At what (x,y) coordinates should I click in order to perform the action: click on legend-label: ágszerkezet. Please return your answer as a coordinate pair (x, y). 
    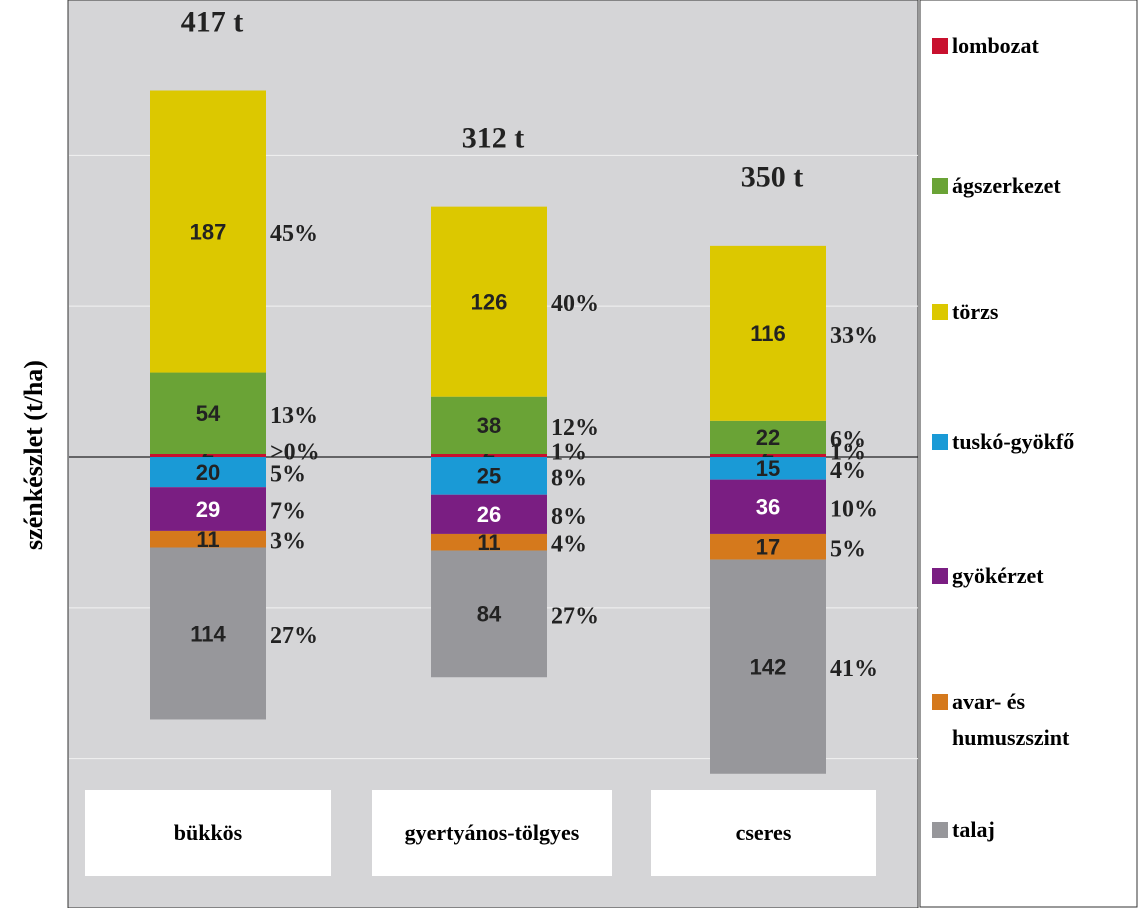
    Looking at the image, I should click on (1006, 185).